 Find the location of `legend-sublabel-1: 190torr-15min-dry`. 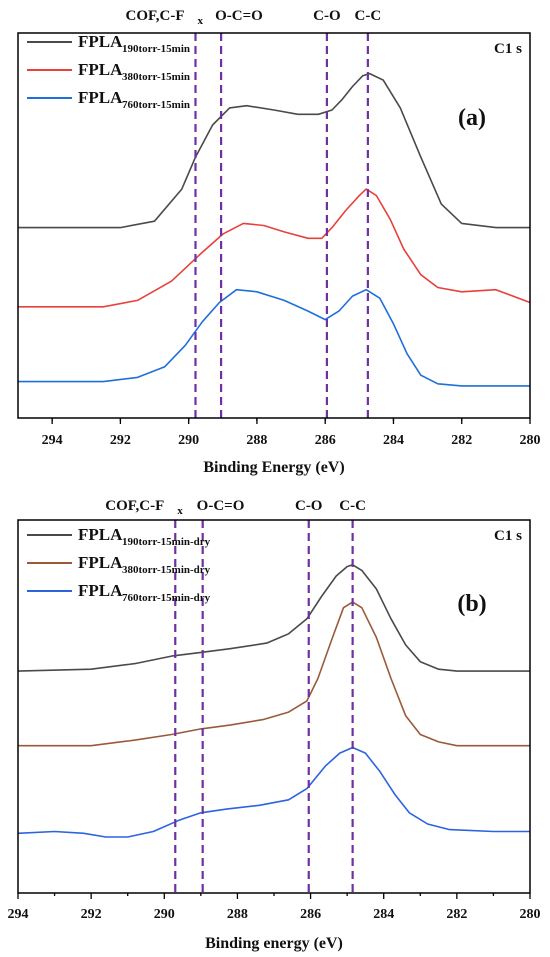

legend-sublabel-1: 190torr-15min-dry is located at coordinates (166, 542).